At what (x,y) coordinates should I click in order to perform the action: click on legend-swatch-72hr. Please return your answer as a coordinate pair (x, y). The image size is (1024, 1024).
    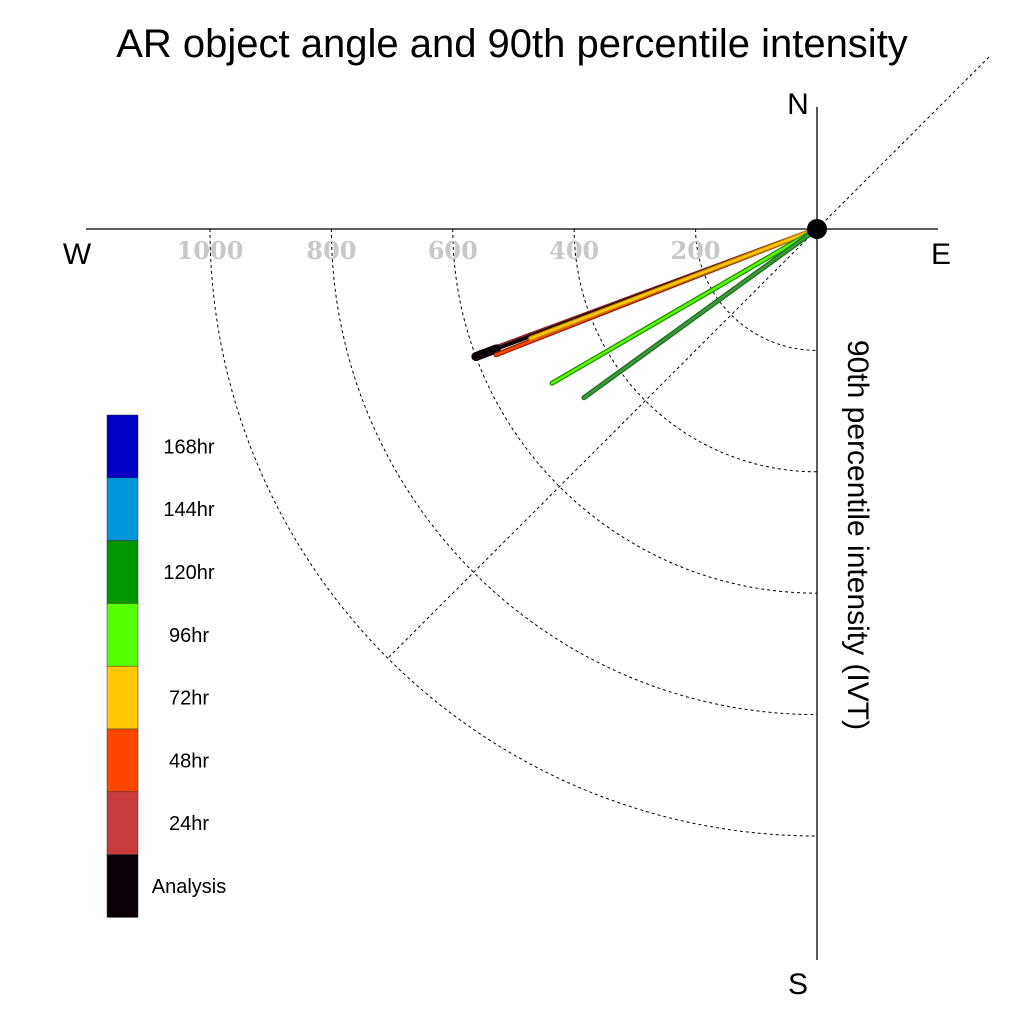
    Looking at the image, I should click on (122, 697).